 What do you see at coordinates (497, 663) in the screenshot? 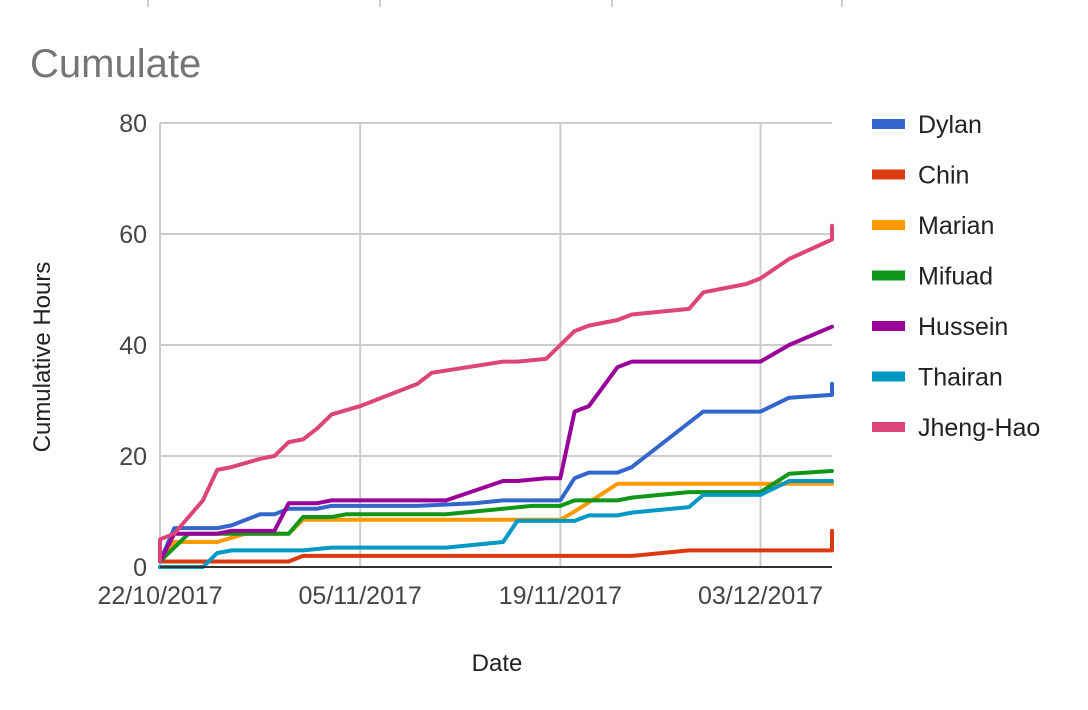
I see `x-axis-title: Date` at bounding box center [497, 663].